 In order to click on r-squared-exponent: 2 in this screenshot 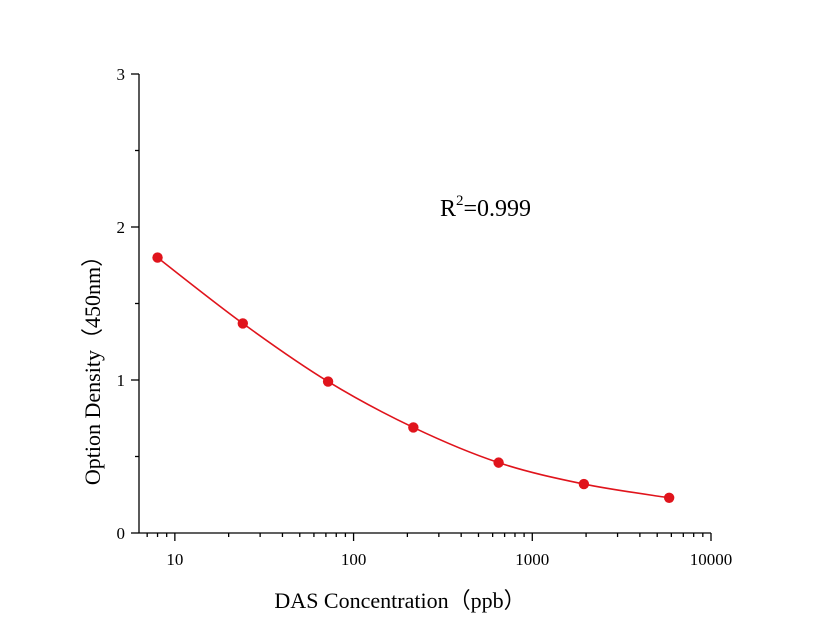, I will do `click(460, 201)`.